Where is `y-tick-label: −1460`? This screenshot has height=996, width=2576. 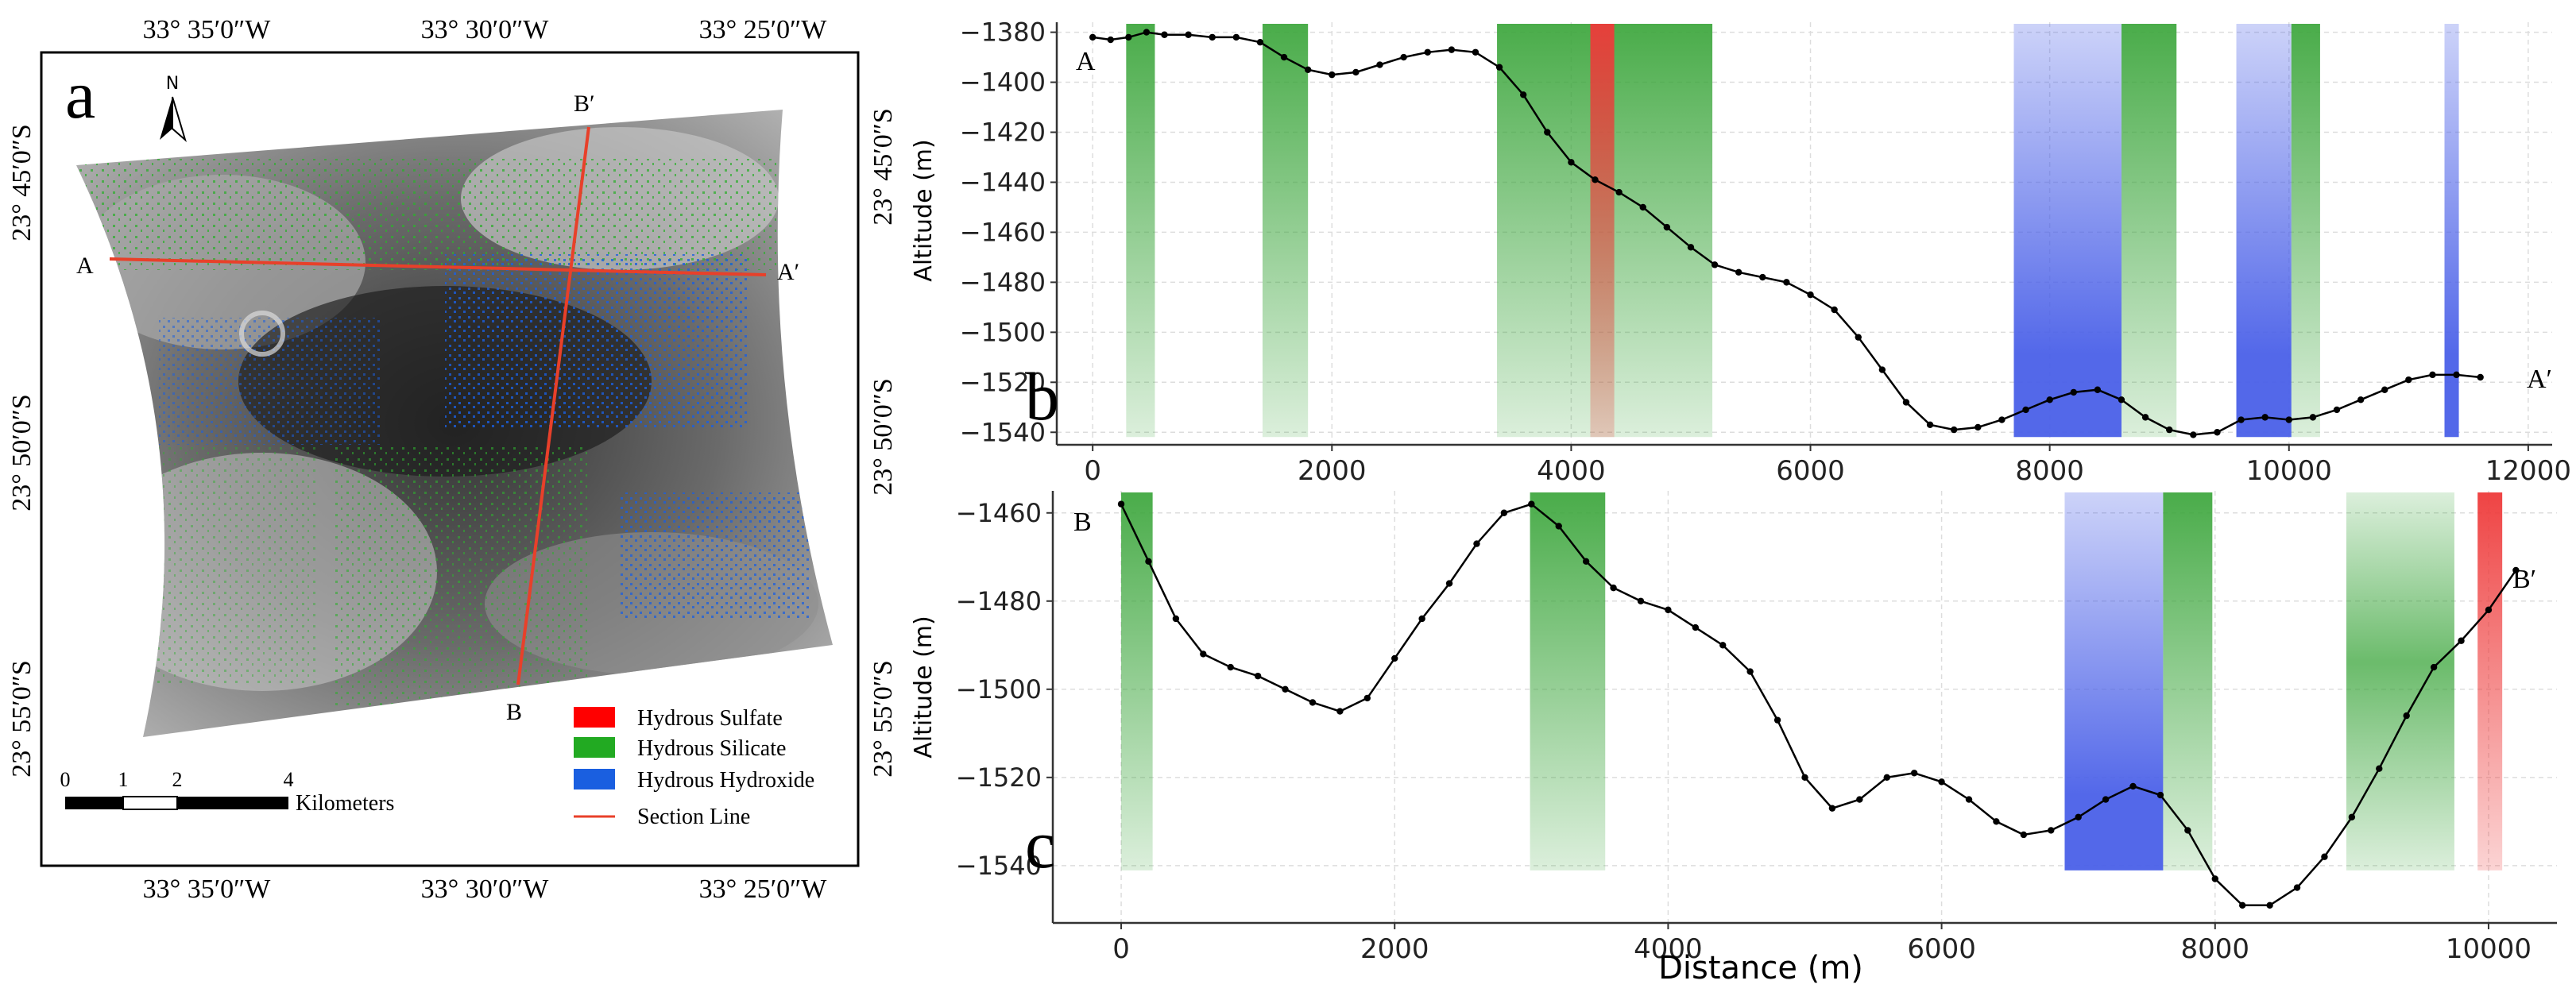
y-tick-label: −1460 is located at coordinates (999, 513).